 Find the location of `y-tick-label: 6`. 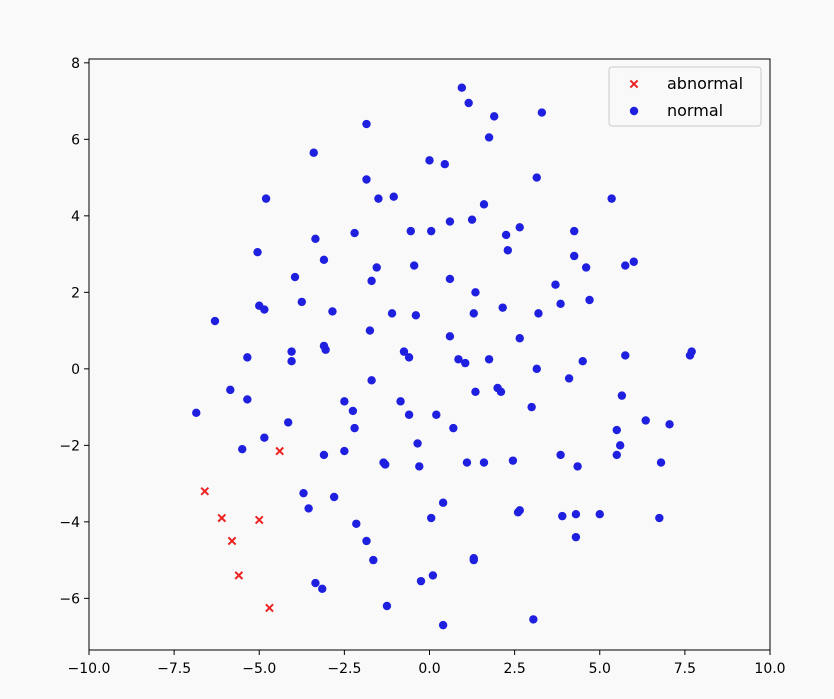

y-tick-label: 6 is located at coordinates (75, 140).